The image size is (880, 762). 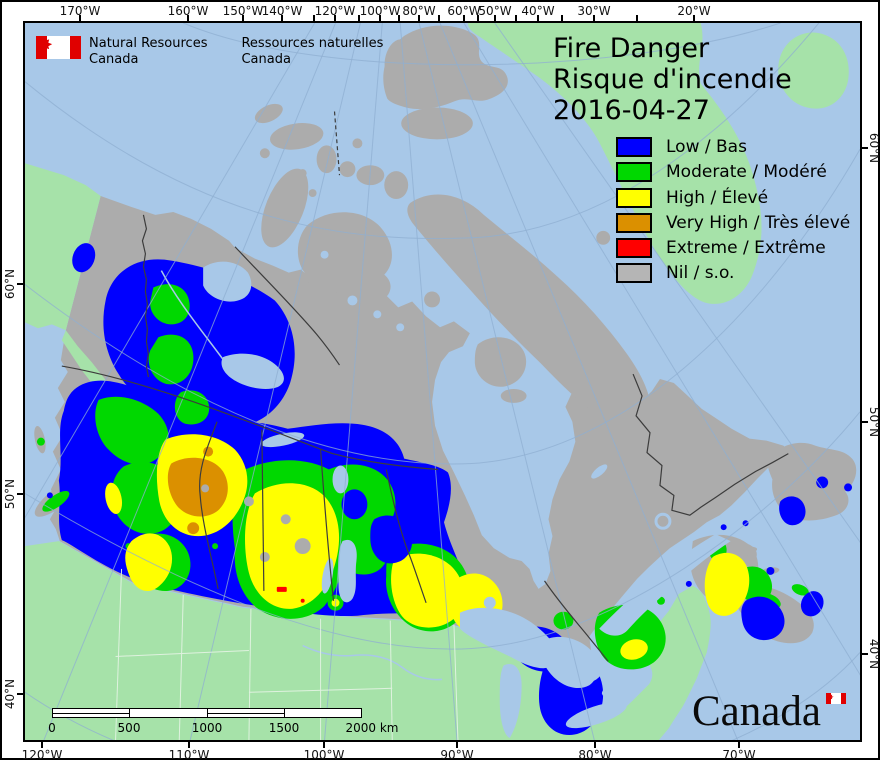 I want to click on nrcan-fr-line1: Ressources naturelles, so click(x=312, y=43).